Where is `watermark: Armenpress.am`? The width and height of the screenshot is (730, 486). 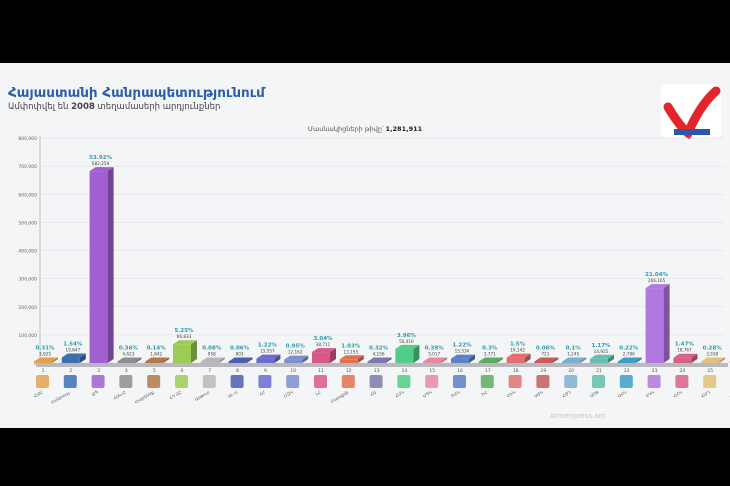
watermark: Armenpress.am is located at coordinates (578, 416).